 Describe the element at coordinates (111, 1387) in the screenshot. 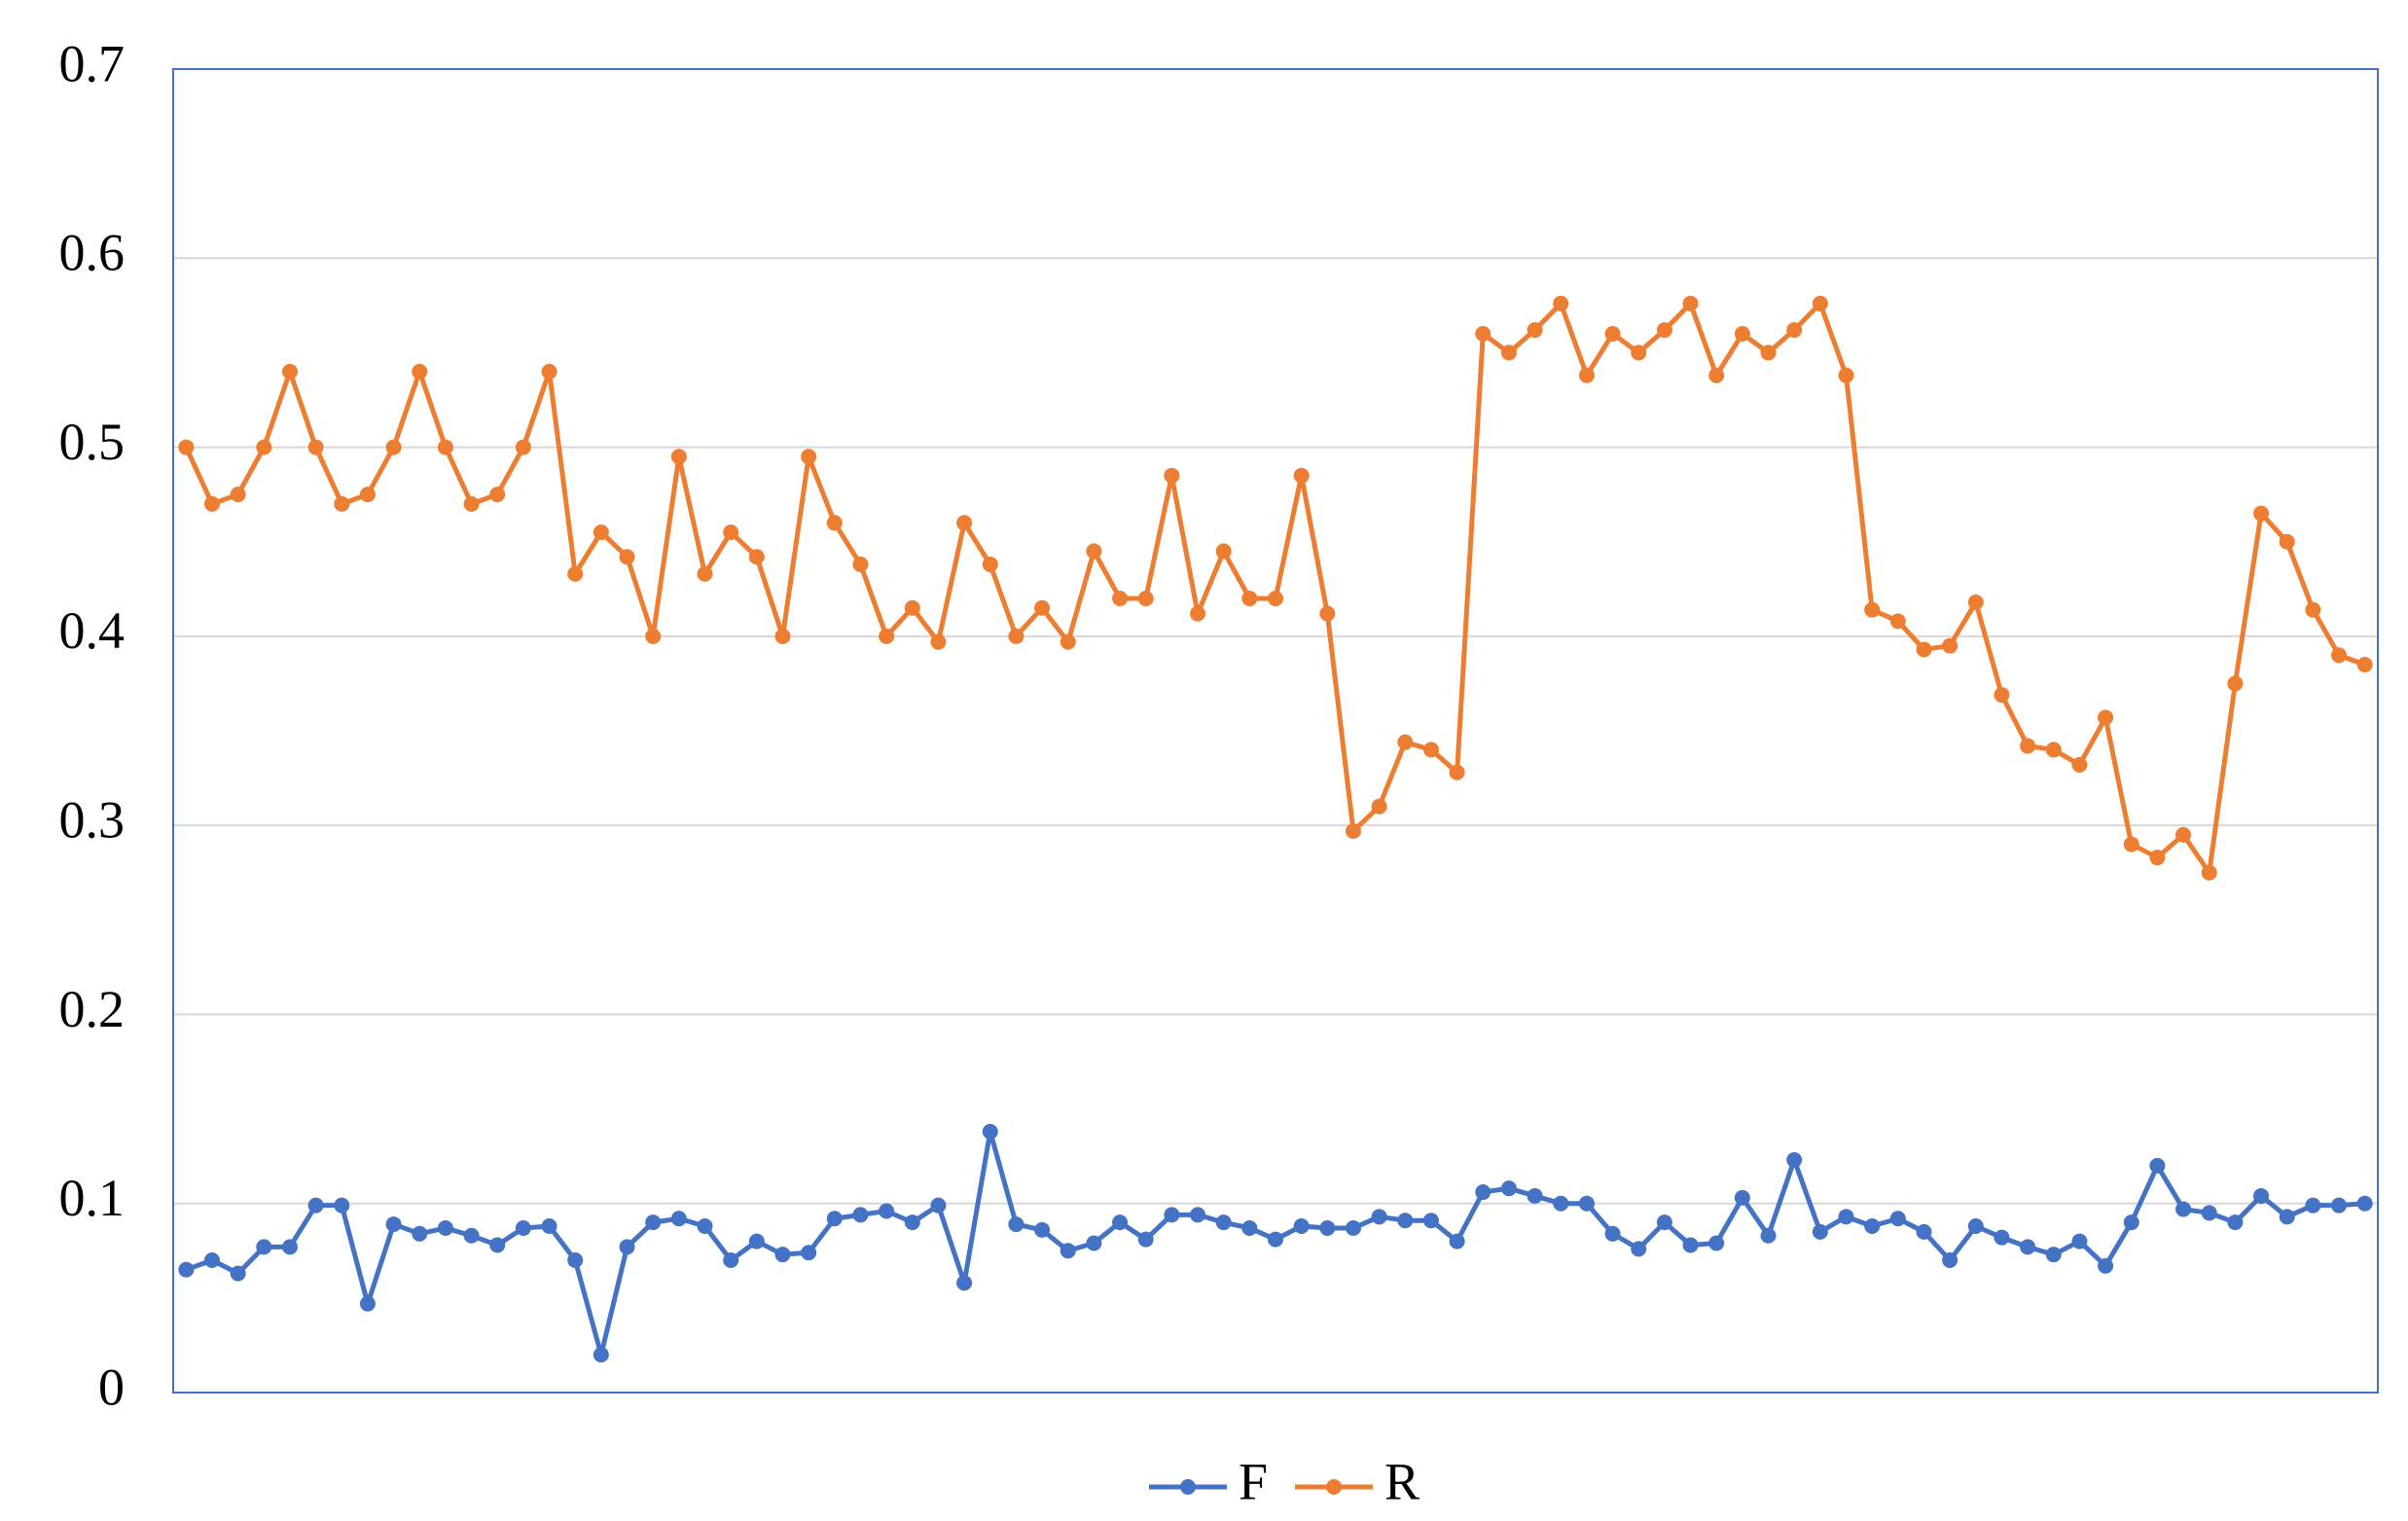

I see `y-tick-label: 0` at that location.